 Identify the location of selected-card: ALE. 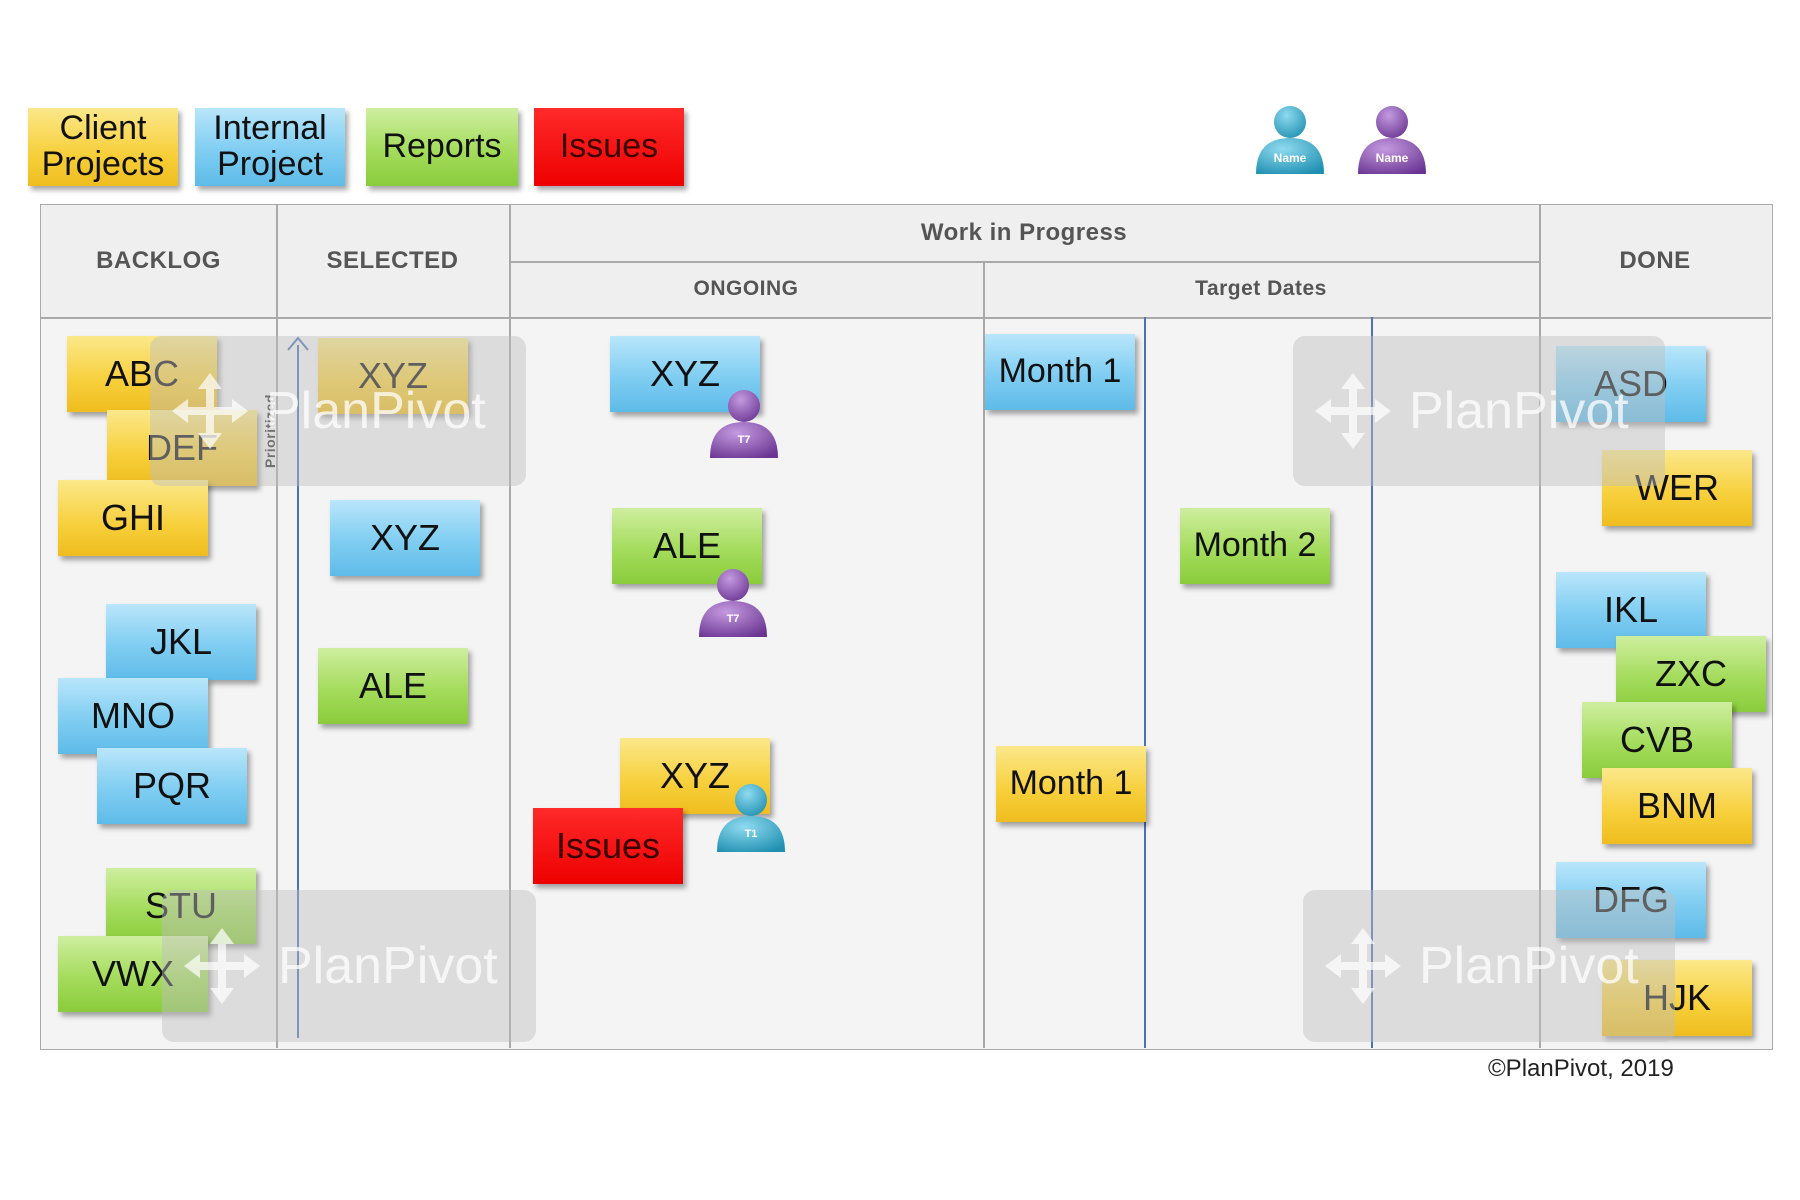
(393, 686).